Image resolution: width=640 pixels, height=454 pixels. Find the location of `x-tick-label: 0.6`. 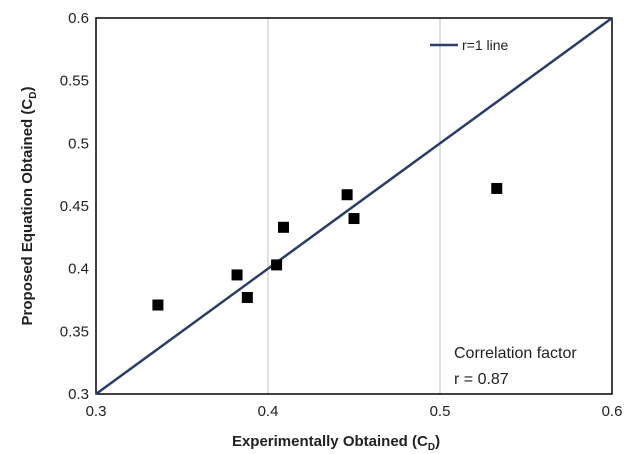

x-tick-label: 0.6 is located at coordinates (612, 411).